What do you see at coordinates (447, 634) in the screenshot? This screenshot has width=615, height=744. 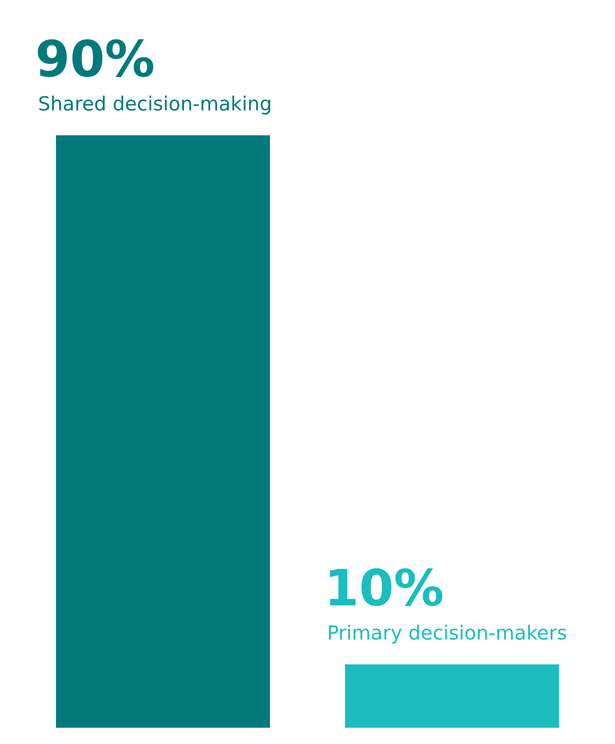 I see `x-tick-label: Primary decision-makers` at bounding box center [447, 634].